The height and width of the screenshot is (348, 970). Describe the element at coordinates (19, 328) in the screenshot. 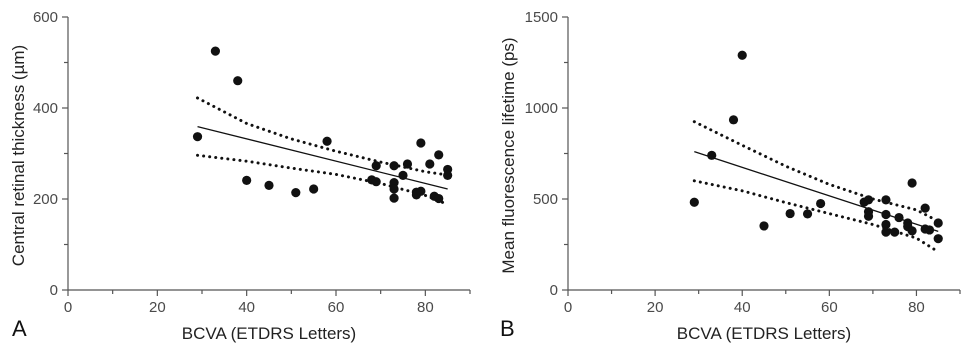

I see `panel-label: A` at that location.